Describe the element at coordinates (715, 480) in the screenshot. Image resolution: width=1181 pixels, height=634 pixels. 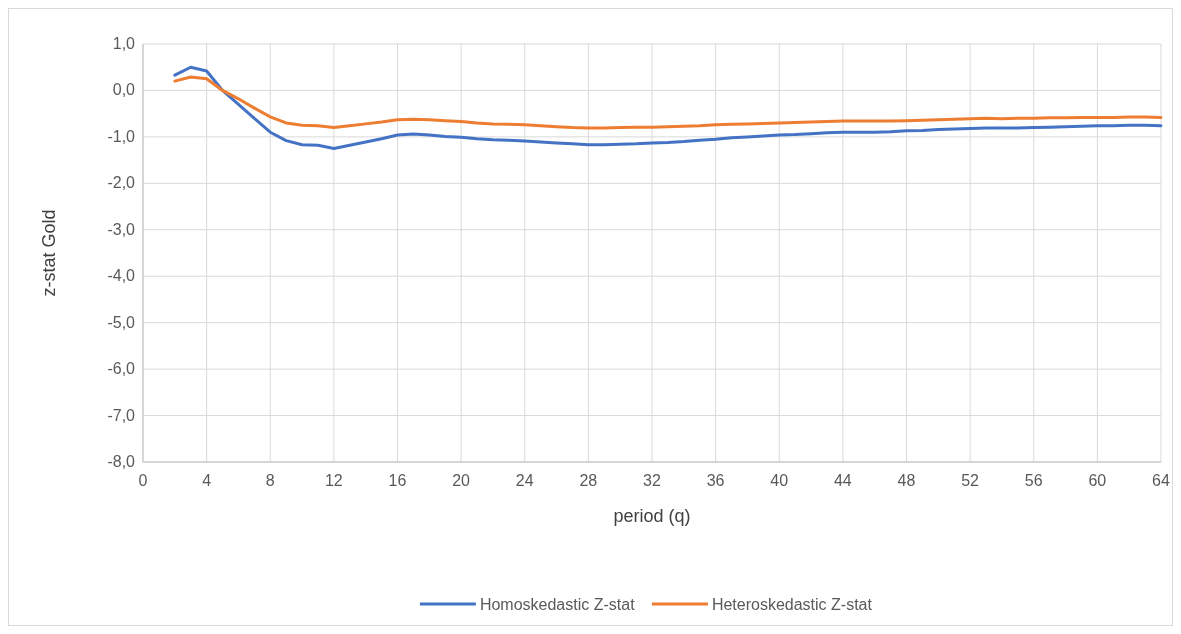
I see `x-tick-label: 36` at that location.